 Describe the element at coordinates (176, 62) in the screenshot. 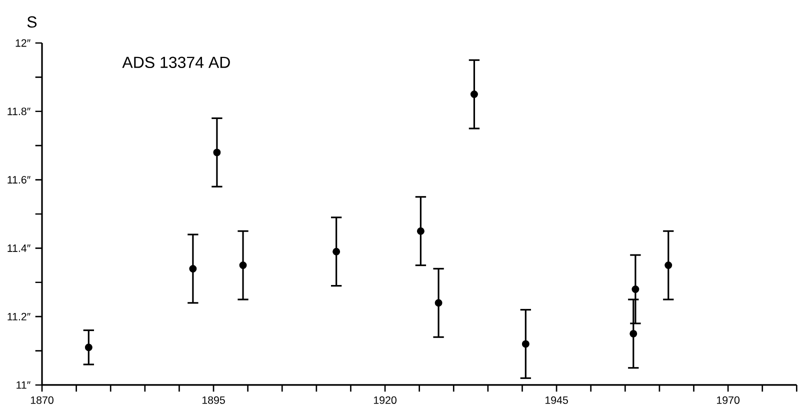

I see `text: ADS 13374 AD` at that location.